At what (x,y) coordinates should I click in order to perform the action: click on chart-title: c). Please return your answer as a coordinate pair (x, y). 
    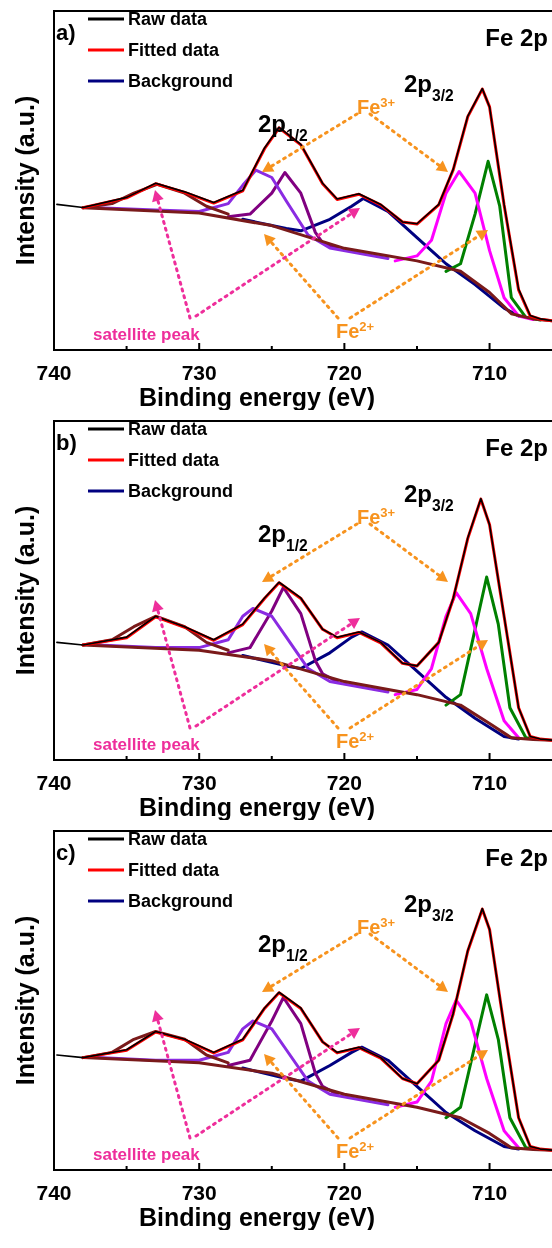
    Looking at the image, I should click on (66, 852).